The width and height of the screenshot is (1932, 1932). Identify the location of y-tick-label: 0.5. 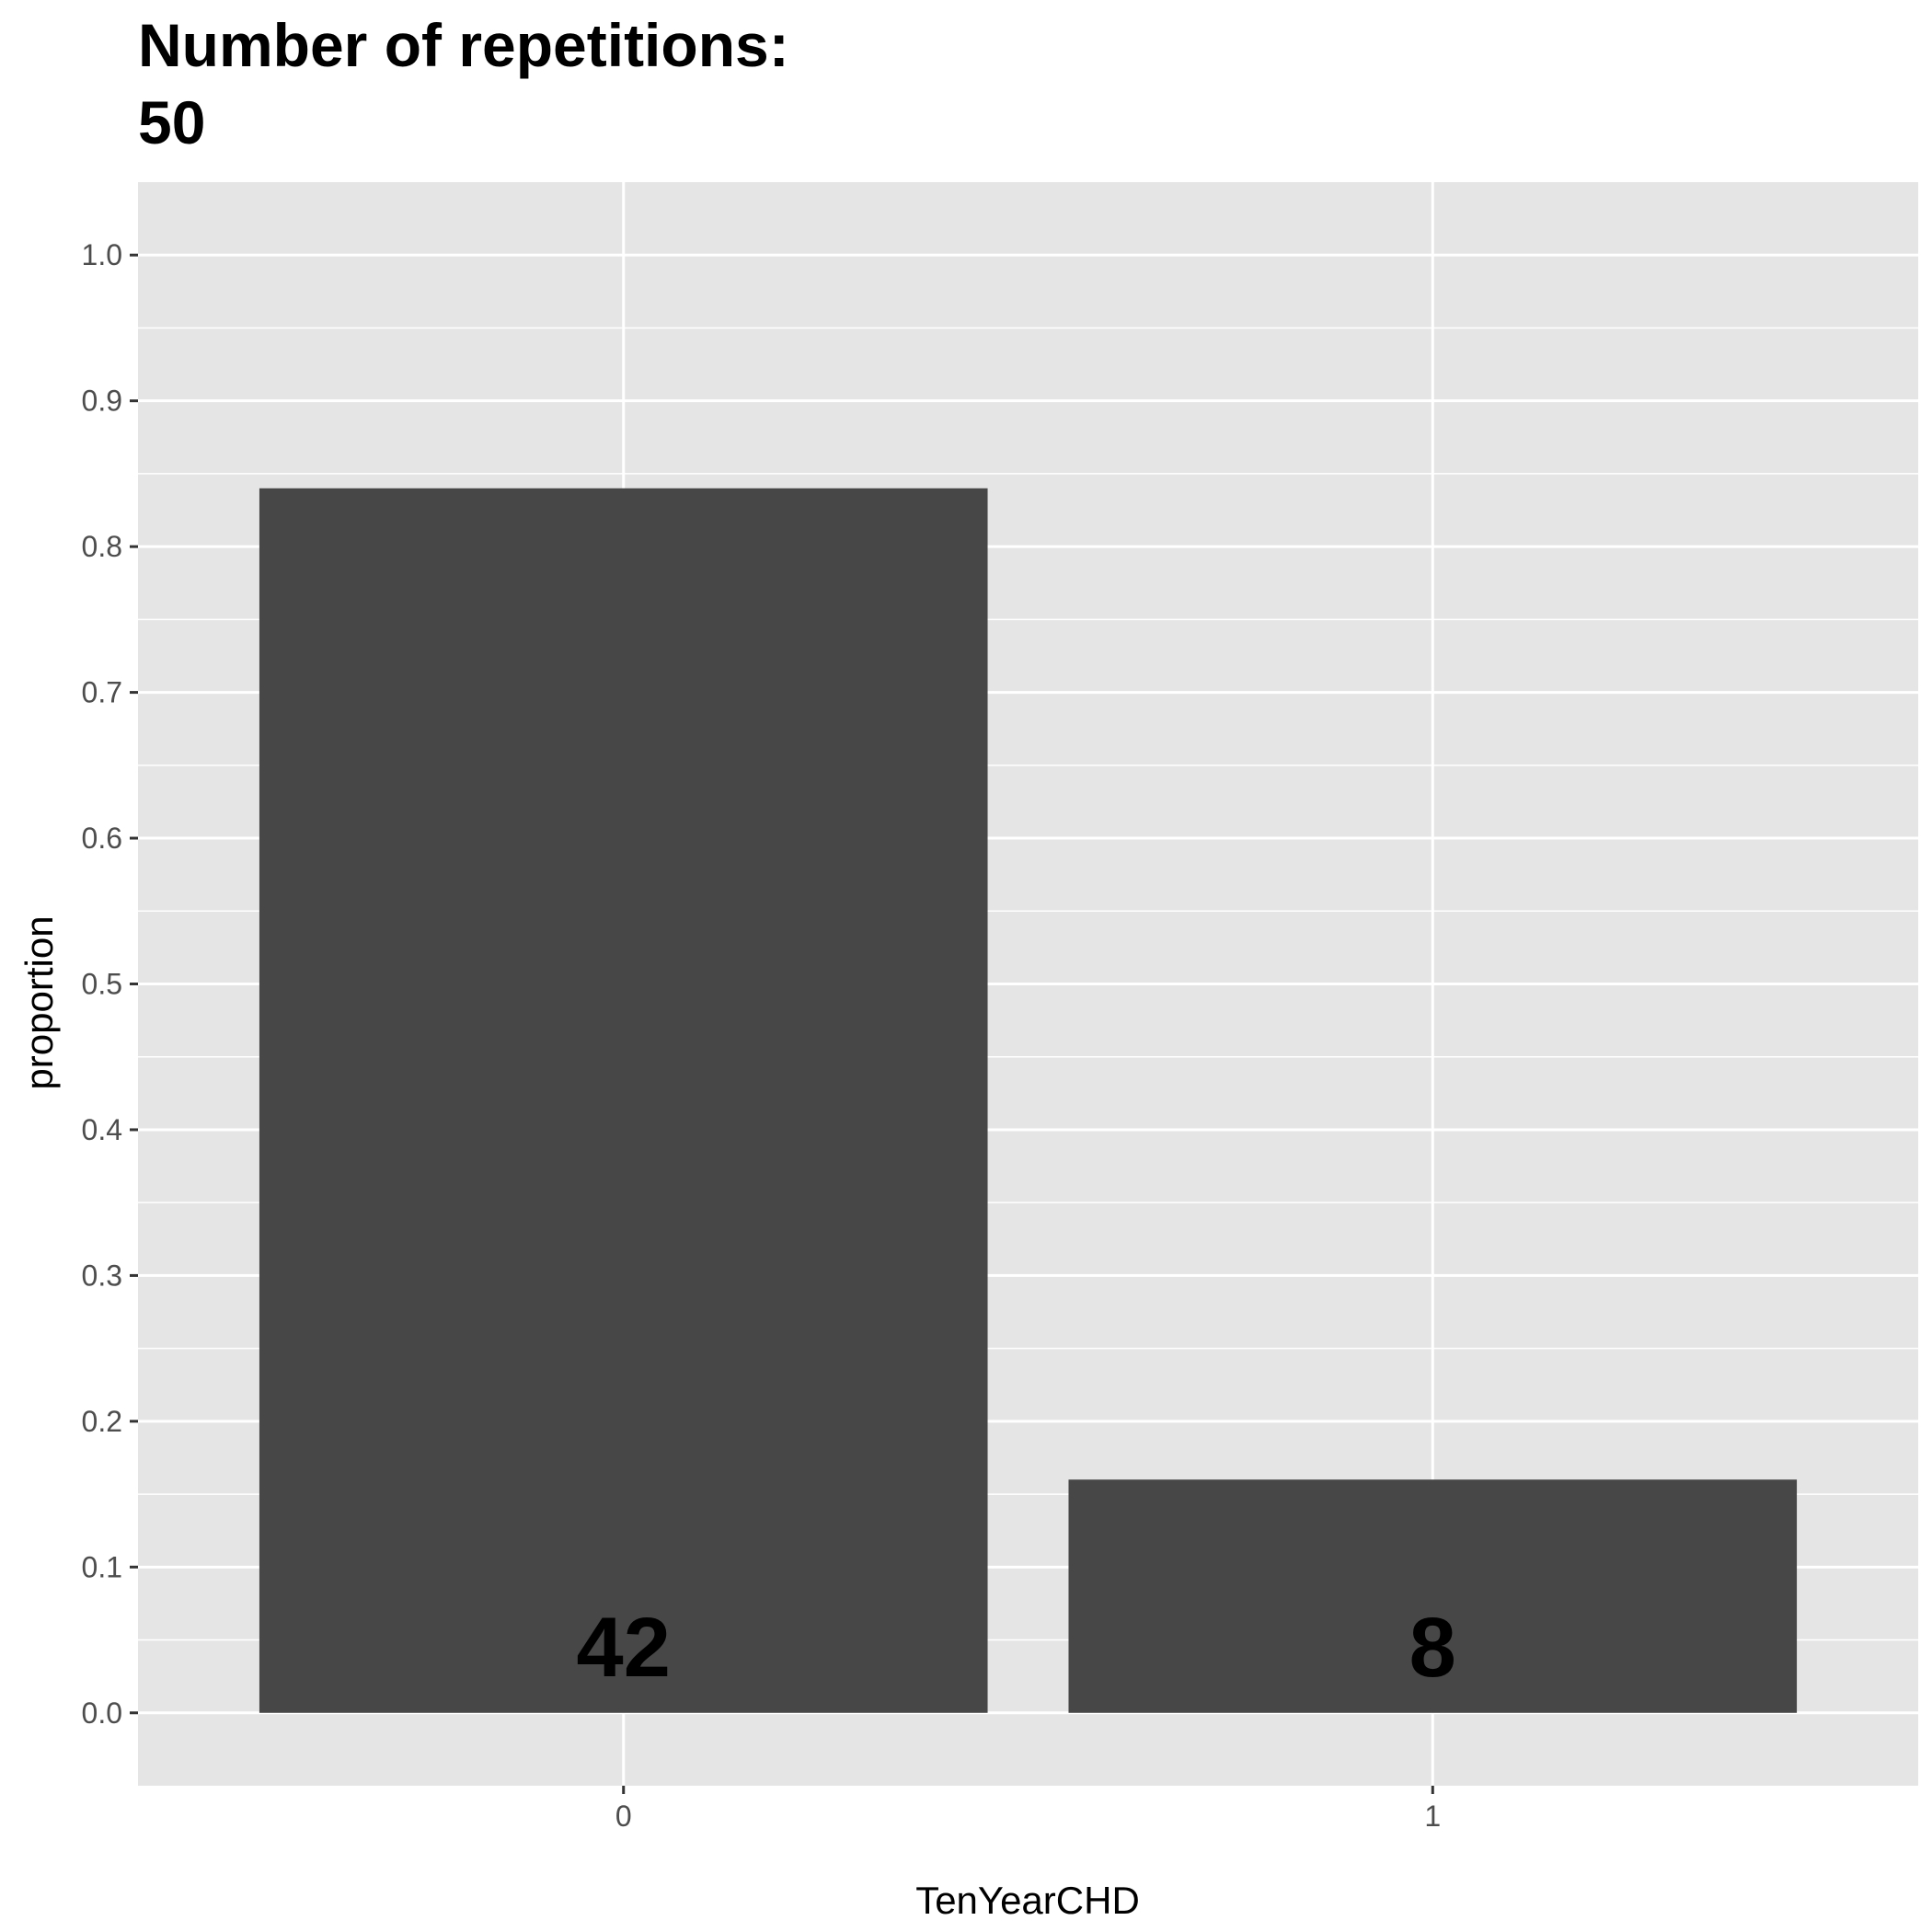
(102, 984).